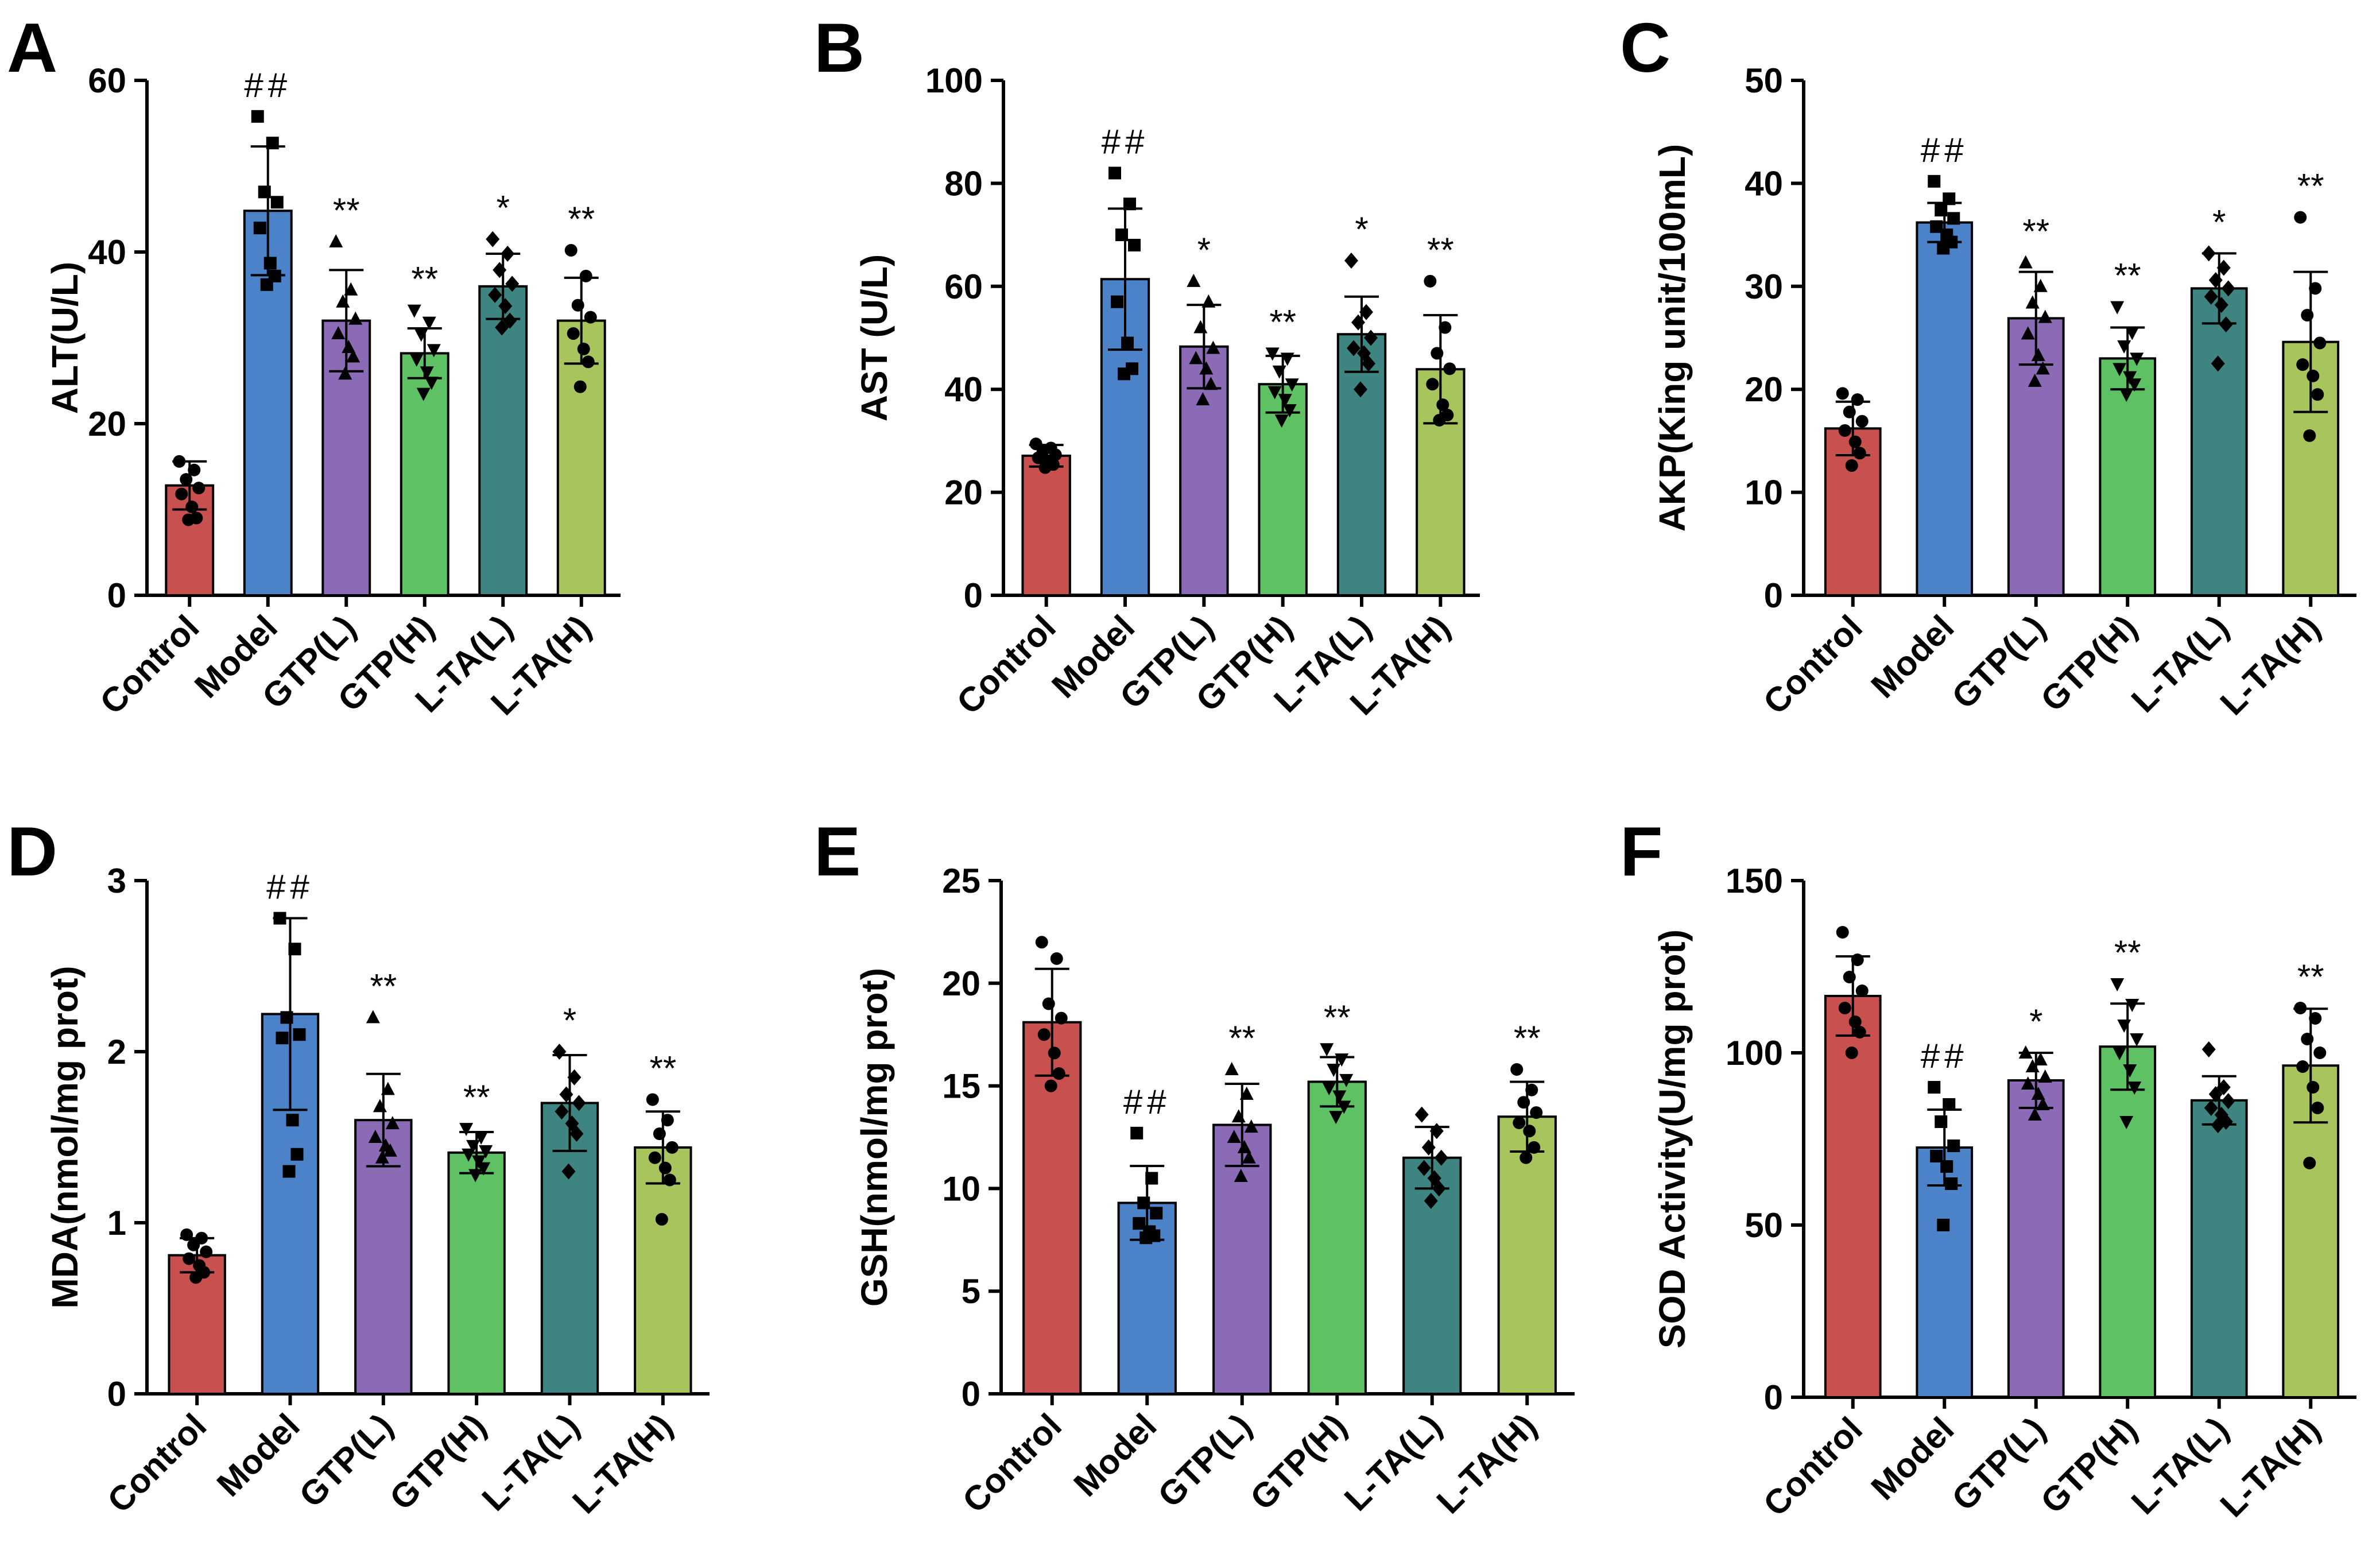 Image resolution: width=2380 pixels, height=1562 pixels. Describe the element at coordinates (117, 881) in the screenshot. I see `y-tick-label: 3` at that location.